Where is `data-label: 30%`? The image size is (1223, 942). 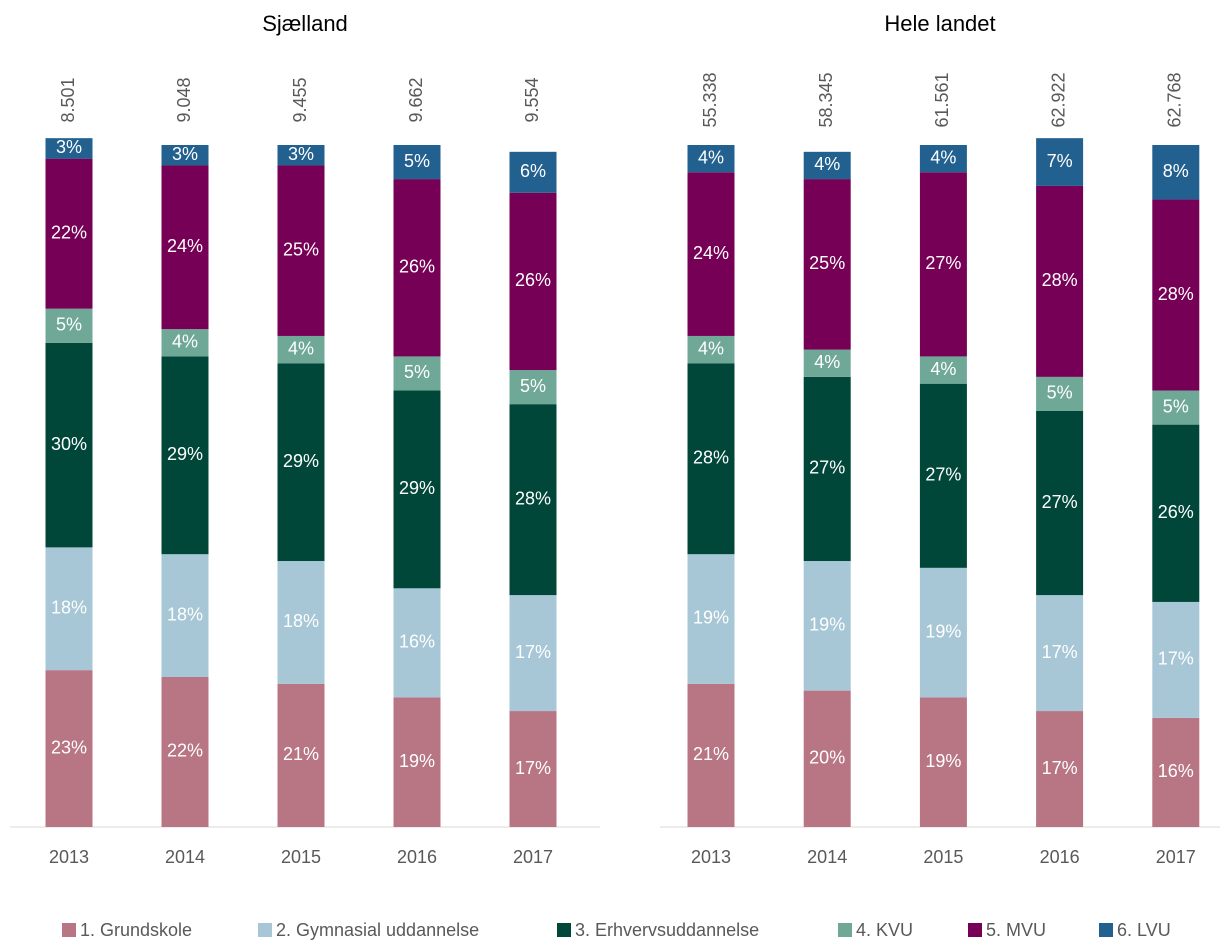 data-label: 30% is located at coordinates (69, 444).